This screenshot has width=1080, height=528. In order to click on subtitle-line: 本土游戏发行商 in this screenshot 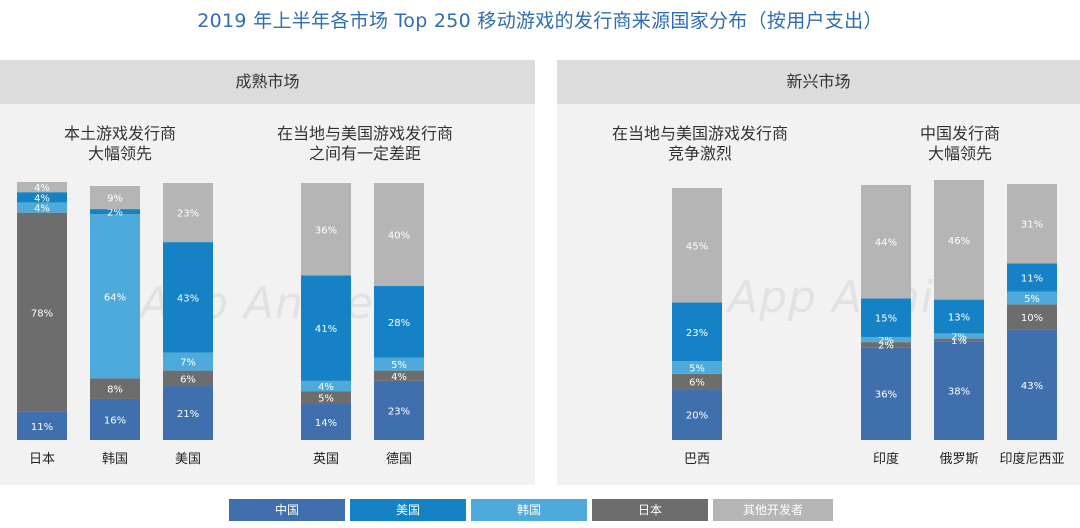, I will do `click(119, 133)`.